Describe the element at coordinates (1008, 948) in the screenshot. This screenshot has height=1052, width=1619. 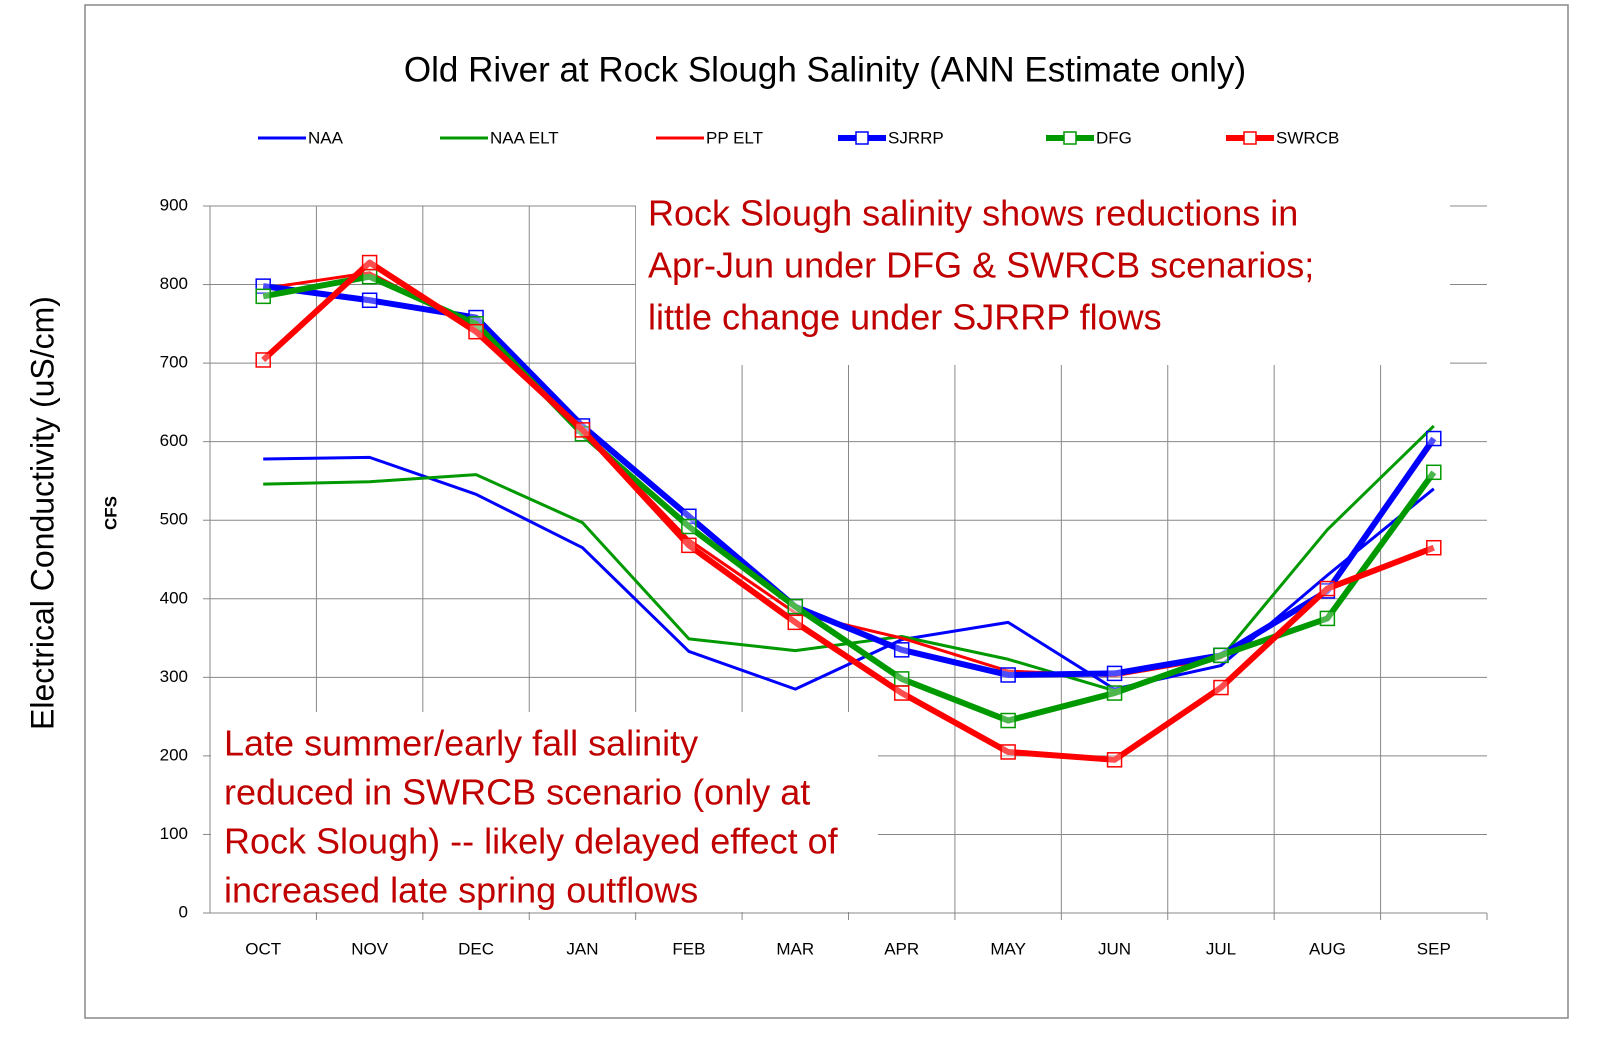
I see `x-tick-label: MAY` at that location.